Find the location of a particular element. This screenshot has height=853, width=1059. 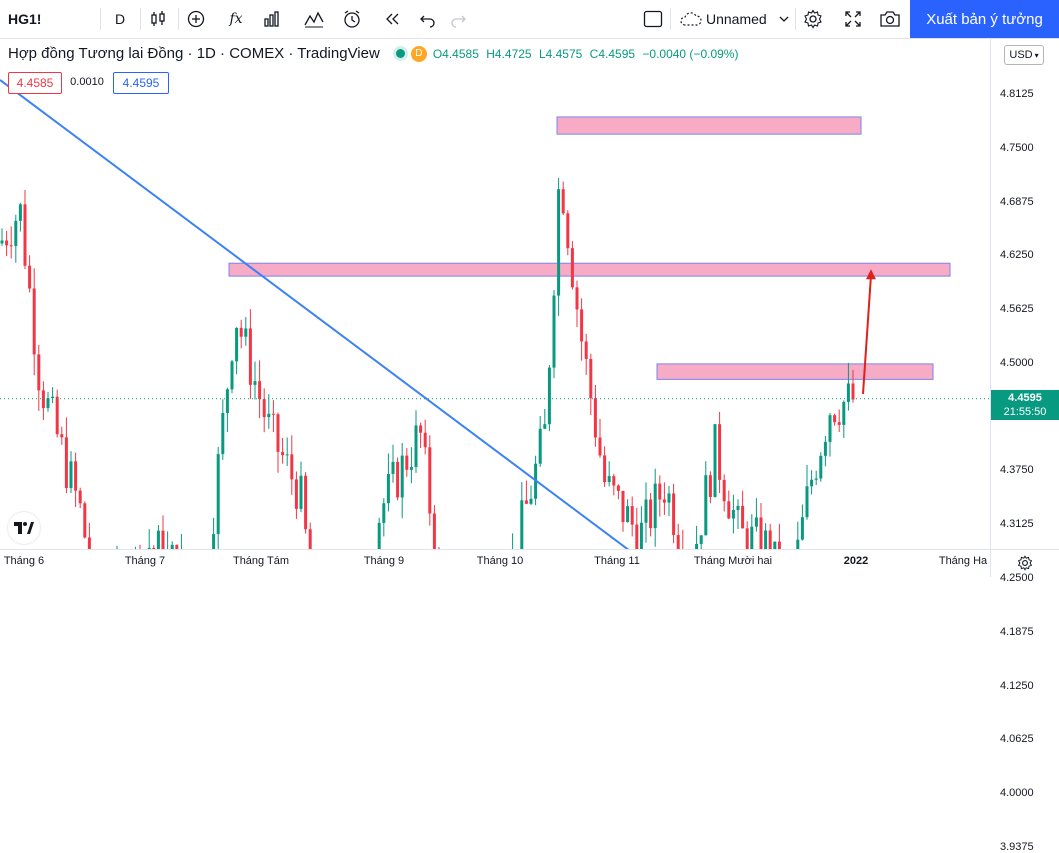

annotation-arrow is located at coordinates (867, 335).